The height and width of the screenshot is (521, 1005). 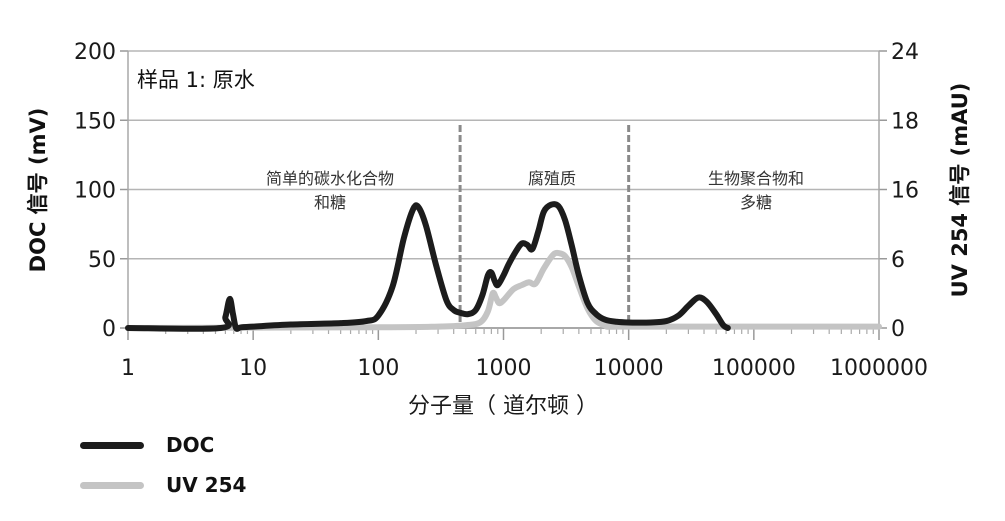 What do you see at coordinates (190, 445) in the screenshot?
I see `legend-label-doc: DOC` at bounding box center [190, 445].